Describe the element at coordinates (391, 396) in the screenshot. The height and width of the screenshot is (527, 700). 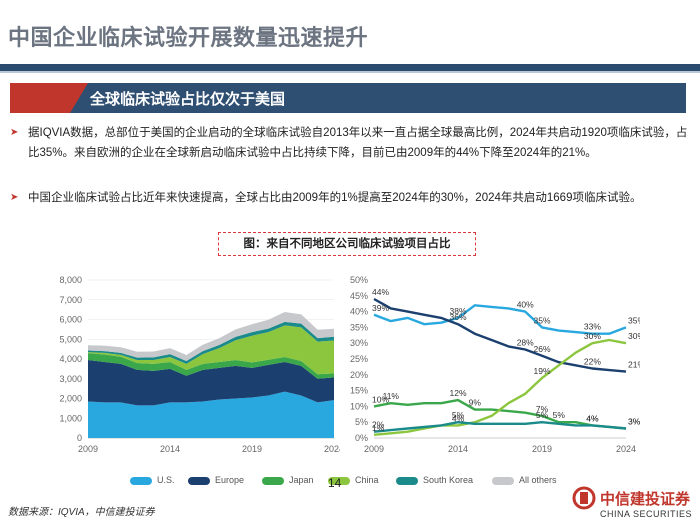
I see `data-label: 11%` at that location.